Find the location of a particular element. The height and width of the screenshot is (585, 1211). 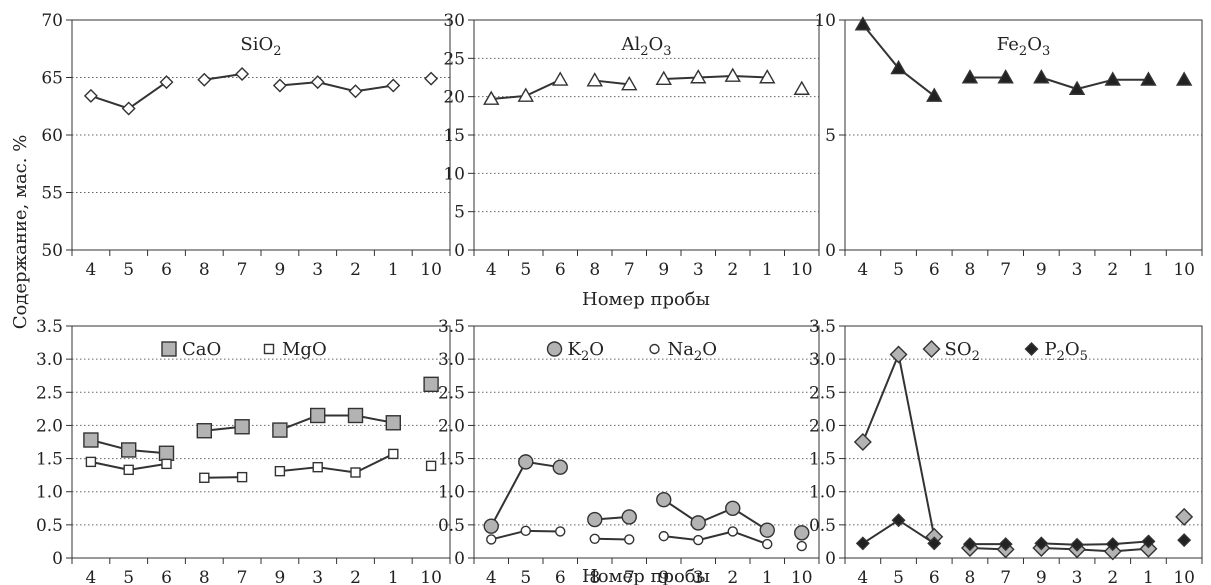

panel-title: SiO2 is located at coordinates (260, 46).